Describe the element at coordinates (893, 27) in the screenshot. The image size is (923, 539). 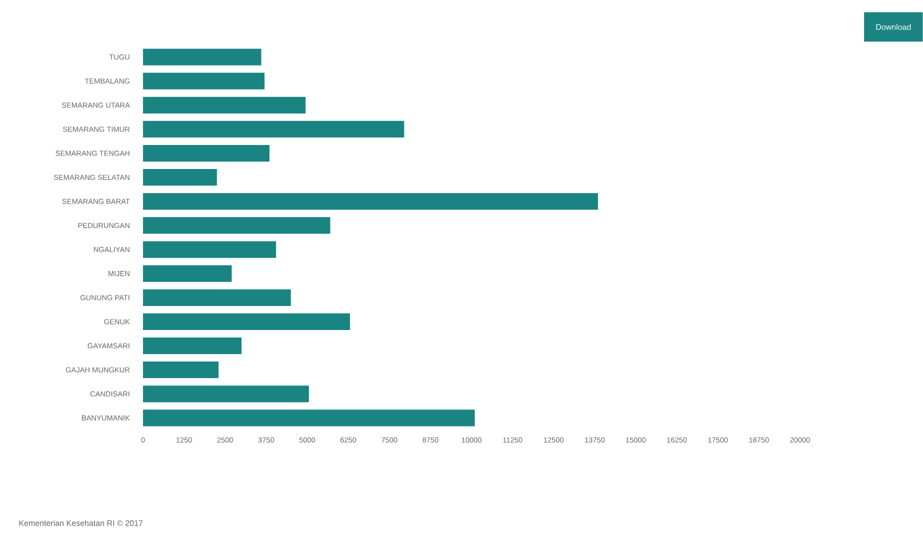
I see `text: Download` at that location.